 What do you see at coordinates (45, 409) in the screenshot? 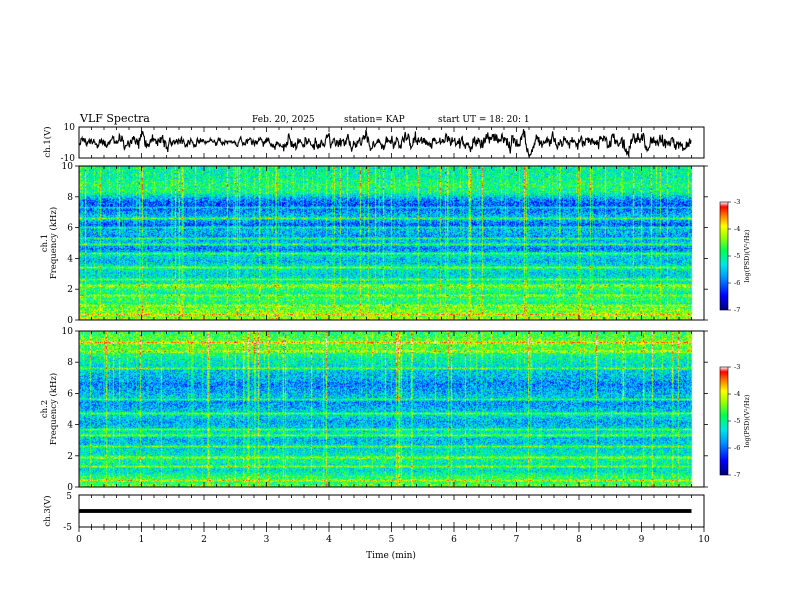
I see `ch2-spectrogram-channel-label: ch.2` at bounding box center [45, 409].